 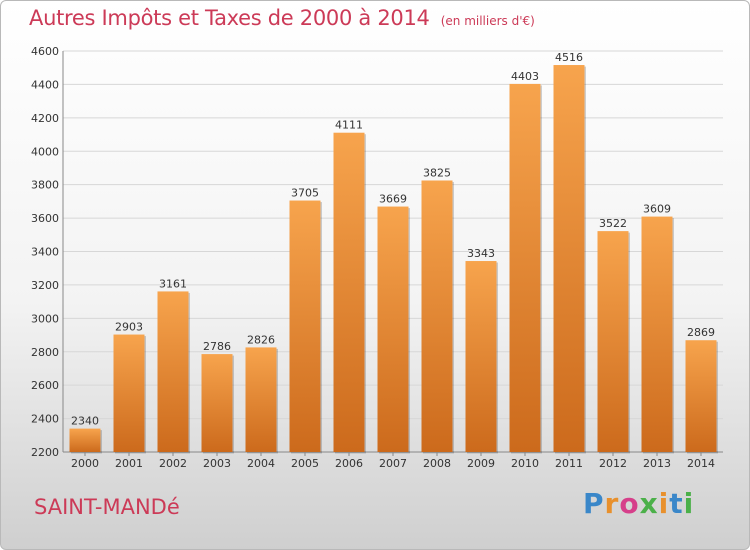 I want to click on y-tick-label: 4600, so click(x=45, y=51).